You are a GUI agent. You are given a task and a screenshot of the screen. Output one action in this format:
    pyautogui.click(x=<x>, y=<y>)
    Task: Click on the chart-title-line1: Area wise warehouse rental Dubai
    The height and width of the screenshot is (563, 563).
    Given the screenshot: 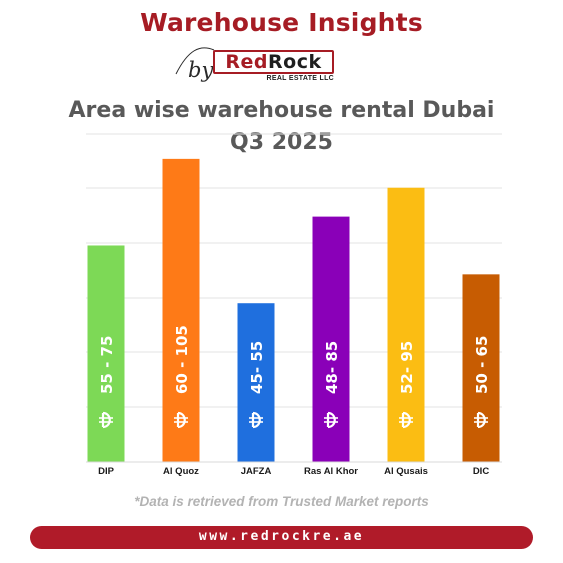 What is the action you would take?
    pyautogui.click(x=281, y=110)
    